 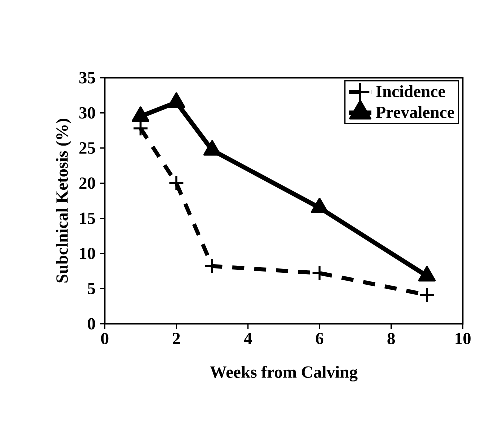 What do you see at coordinates (88, 78) in the screenshot?
I see `y-tick-label: 35` at bounding box center [88, 78].